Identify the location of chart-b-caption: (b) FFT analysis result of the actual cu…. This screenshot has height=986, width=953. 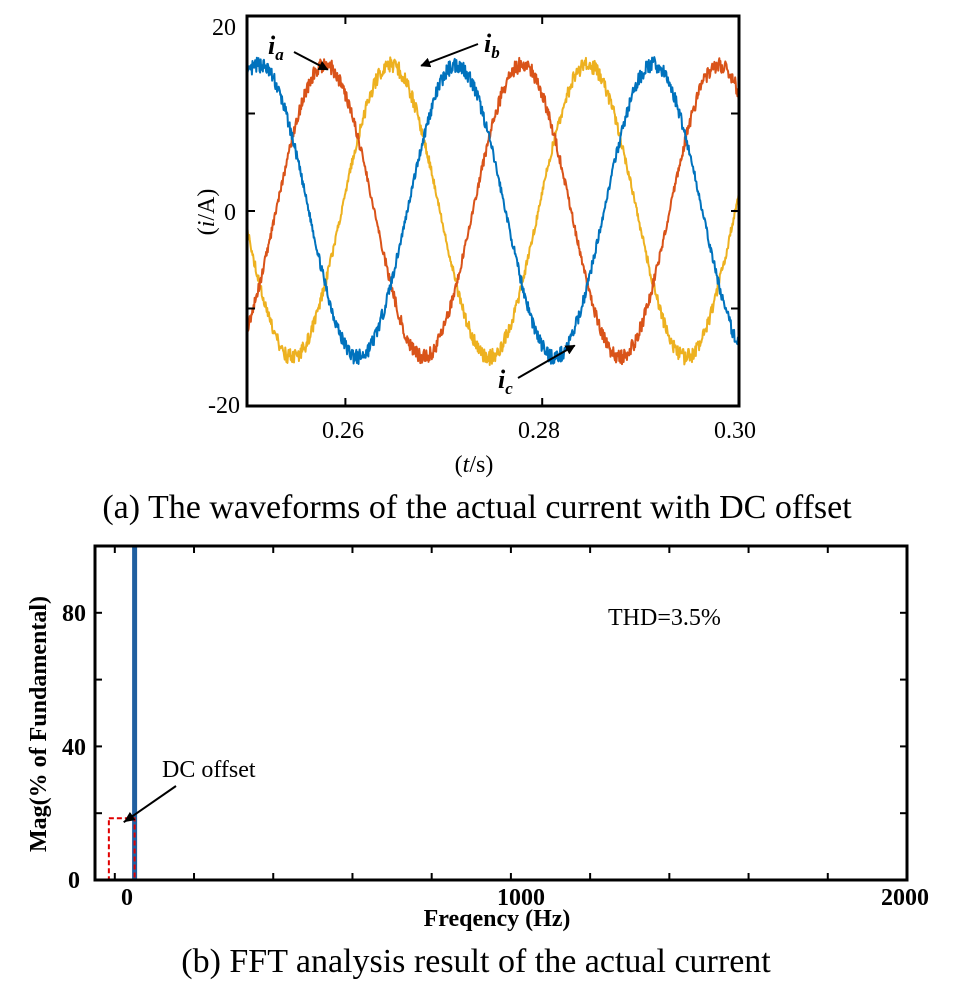
(476, 961).